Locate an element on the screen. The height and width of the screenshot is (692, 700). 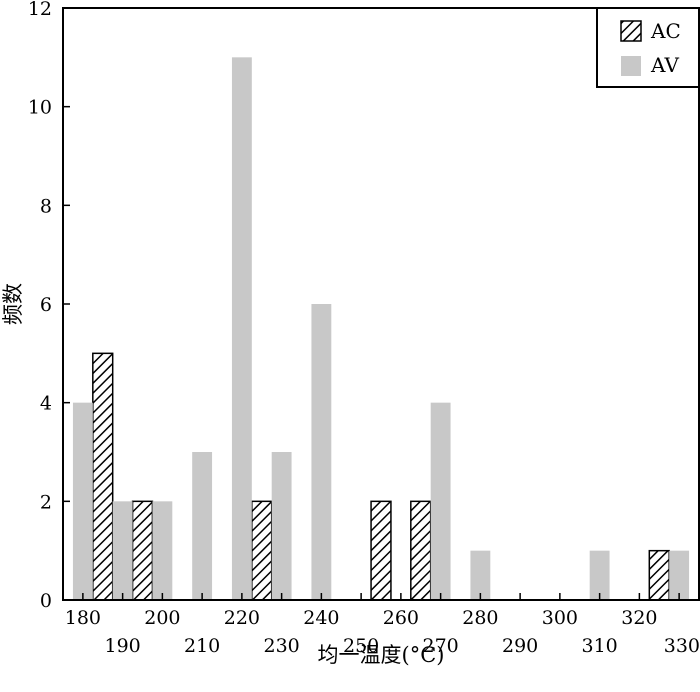
x-tick-label: 190 is located at coordinates (122, 646).